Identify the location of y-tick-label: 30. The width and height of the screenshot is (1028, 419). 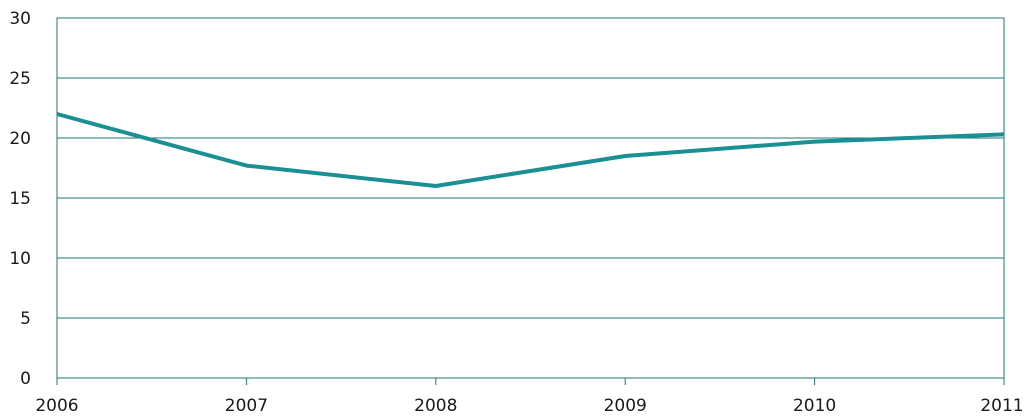
(20, 19).